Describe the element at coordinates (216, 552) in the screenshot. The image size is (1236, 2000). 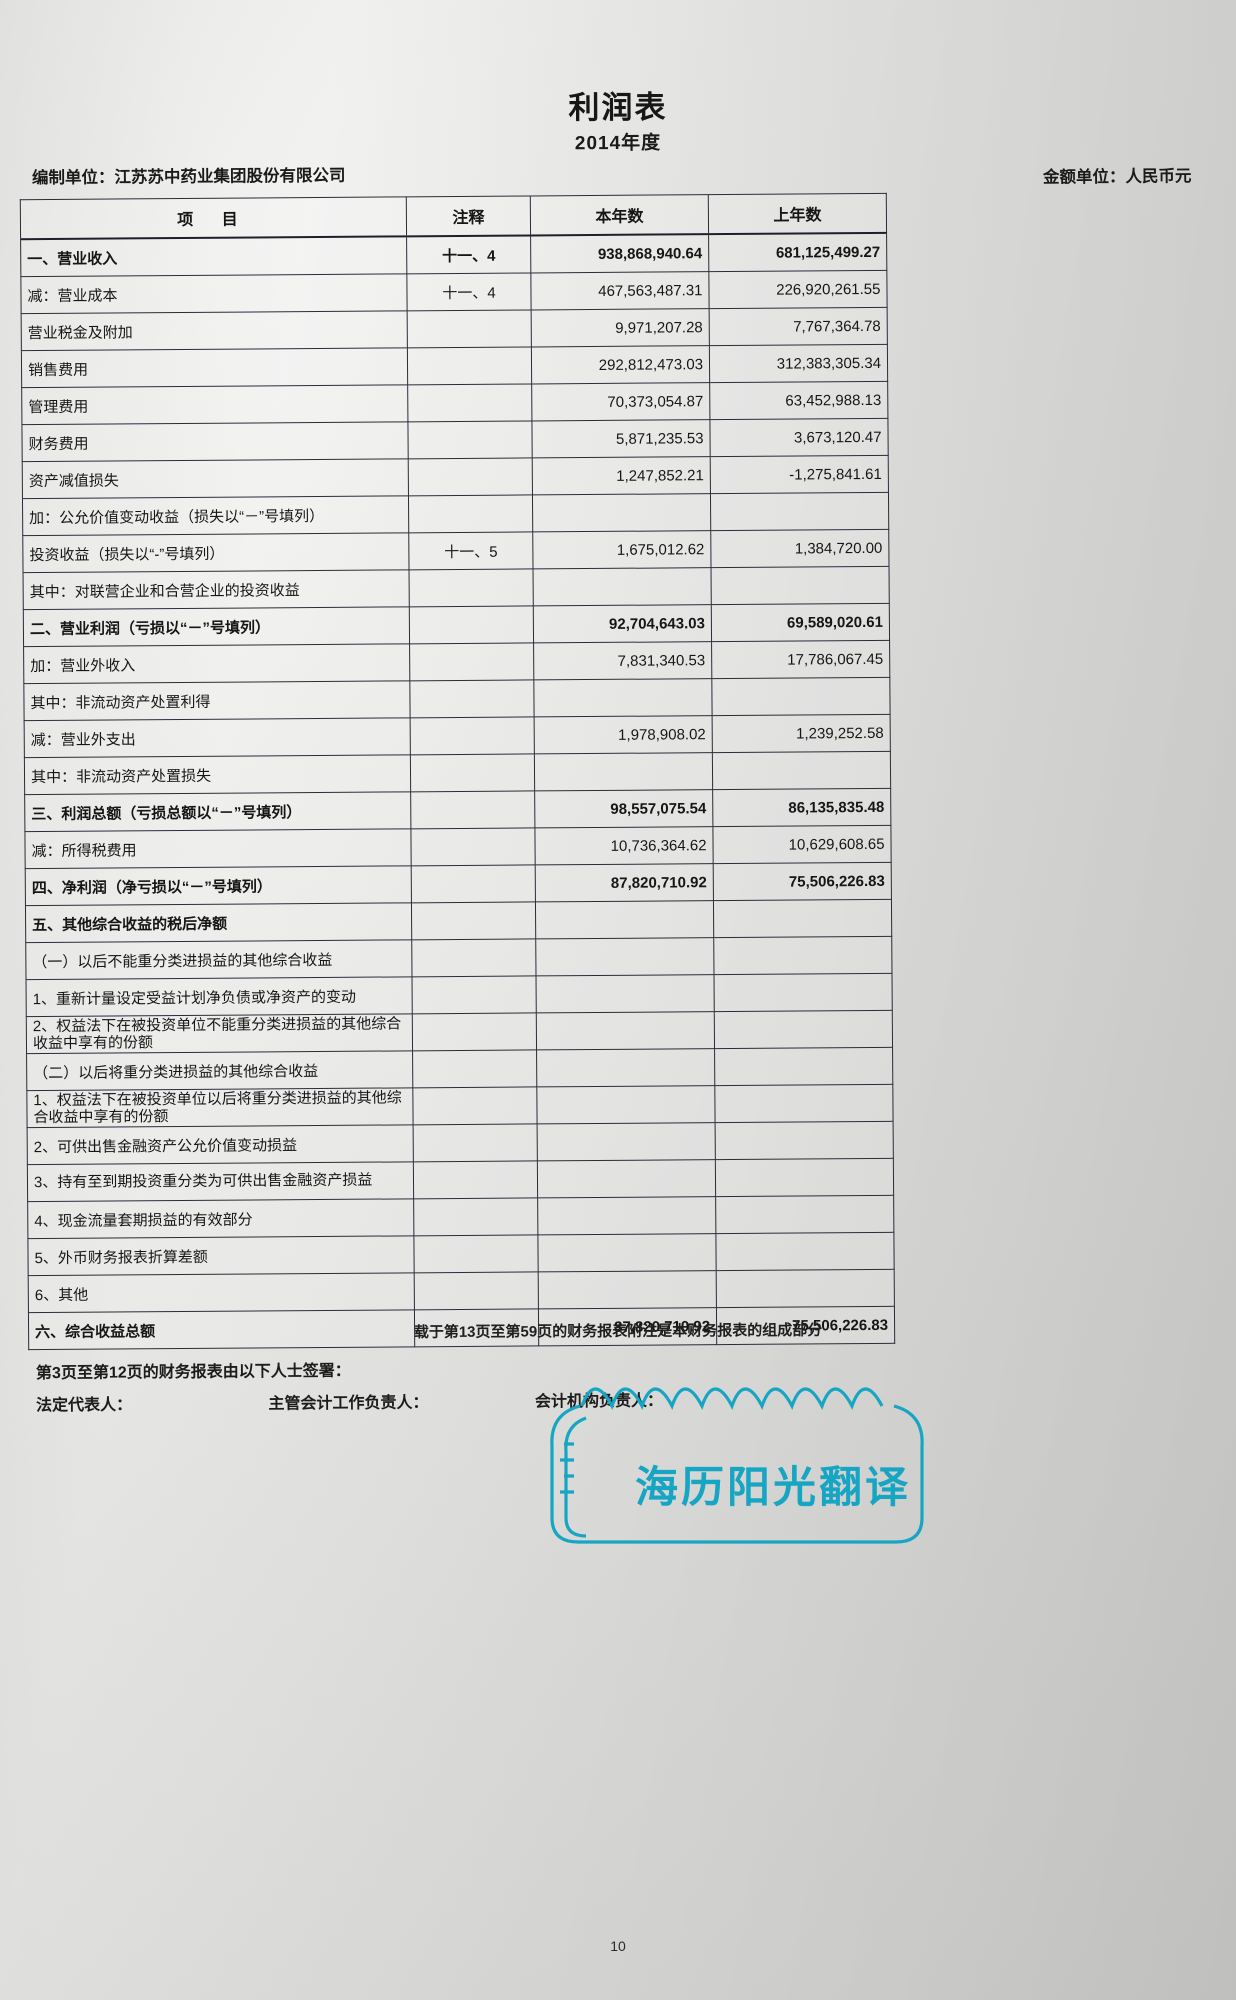
I see `row-item-label: 投资收益（损失以“-”号填列）` at that location.